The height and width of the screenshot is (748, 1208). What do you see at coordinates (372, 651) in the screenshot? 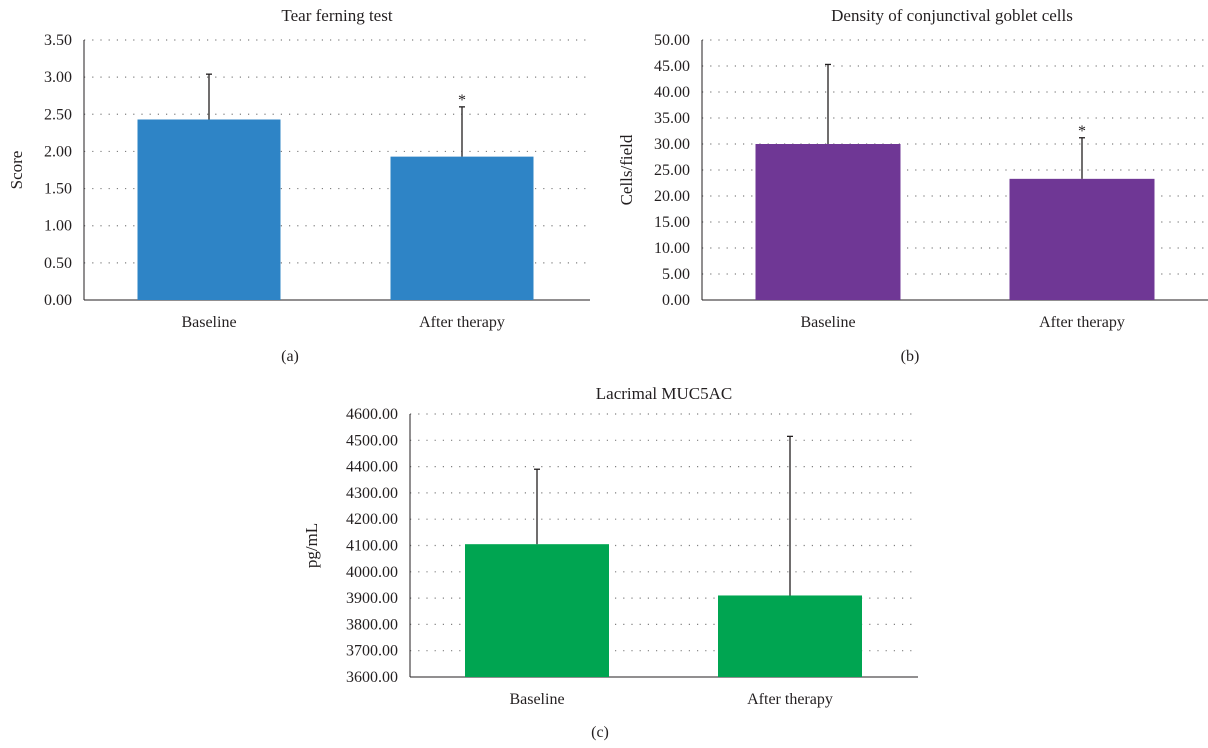
I see `y-tick-label: 3700.00` at bounding box center [372, 651].